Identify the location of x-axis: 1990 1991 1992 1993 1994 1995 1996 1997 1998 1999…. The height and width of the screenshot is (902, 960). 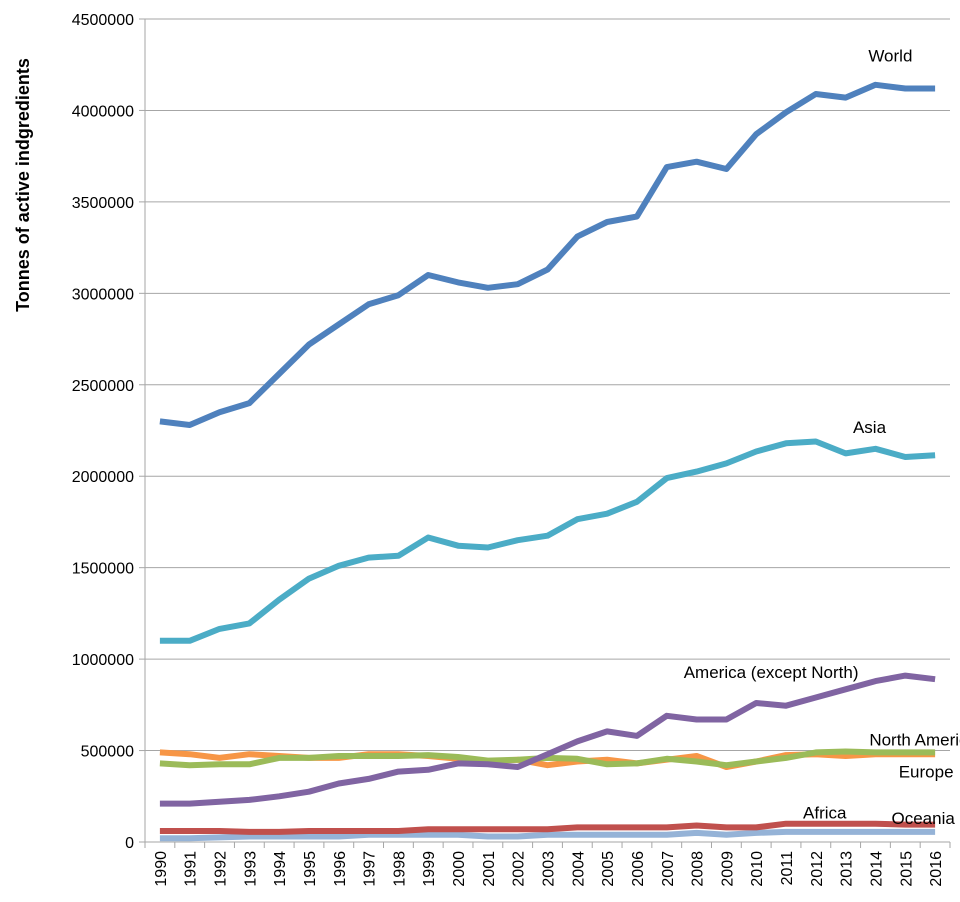
(547, 864).